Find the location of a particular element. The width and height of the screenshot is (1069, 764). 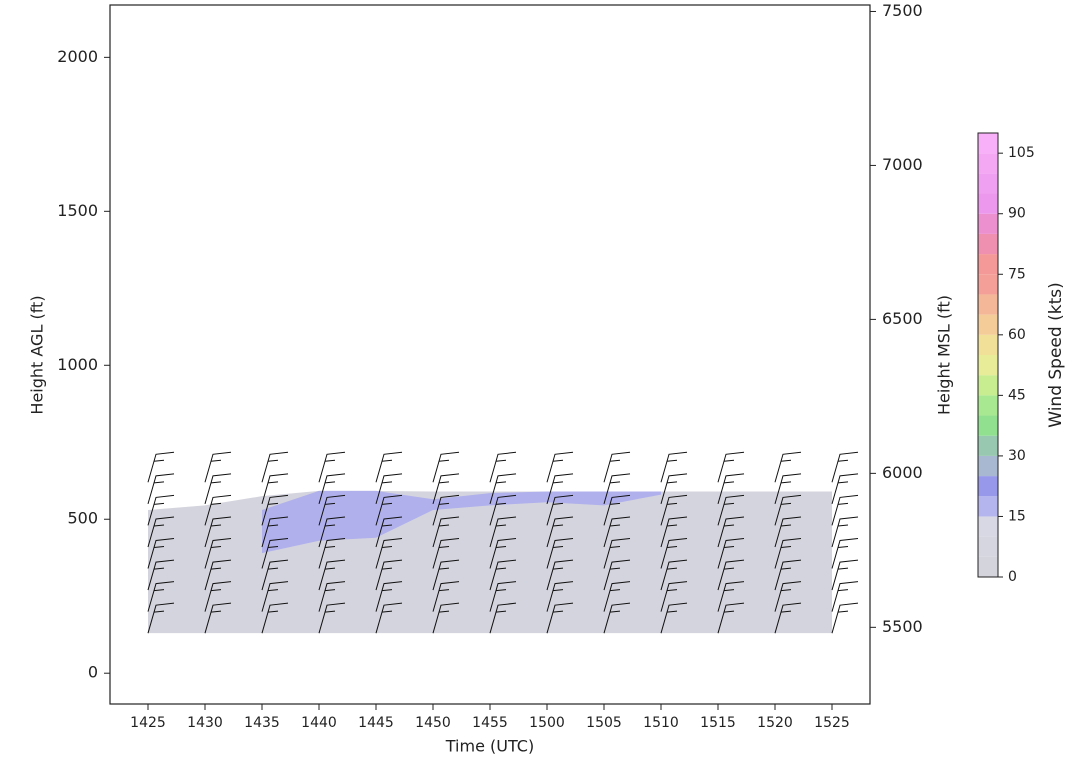

y-tick-label: 1000 is located at coordinates (77, 364).